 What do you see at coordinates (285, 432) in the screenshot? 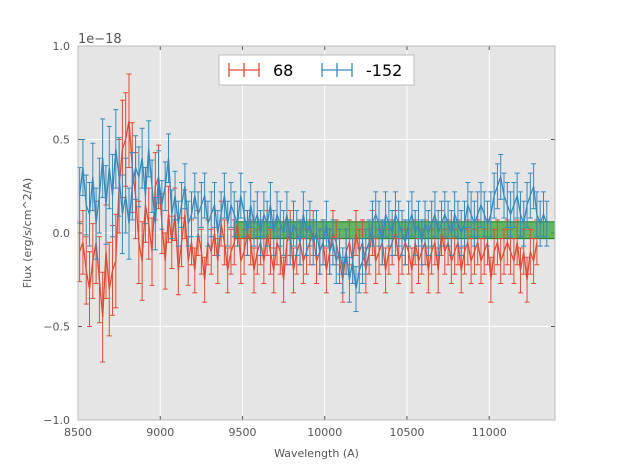
I see `x-tick-labels: 8500 9000 9500 10000 10500 11000` at bounding box center [285, 432].